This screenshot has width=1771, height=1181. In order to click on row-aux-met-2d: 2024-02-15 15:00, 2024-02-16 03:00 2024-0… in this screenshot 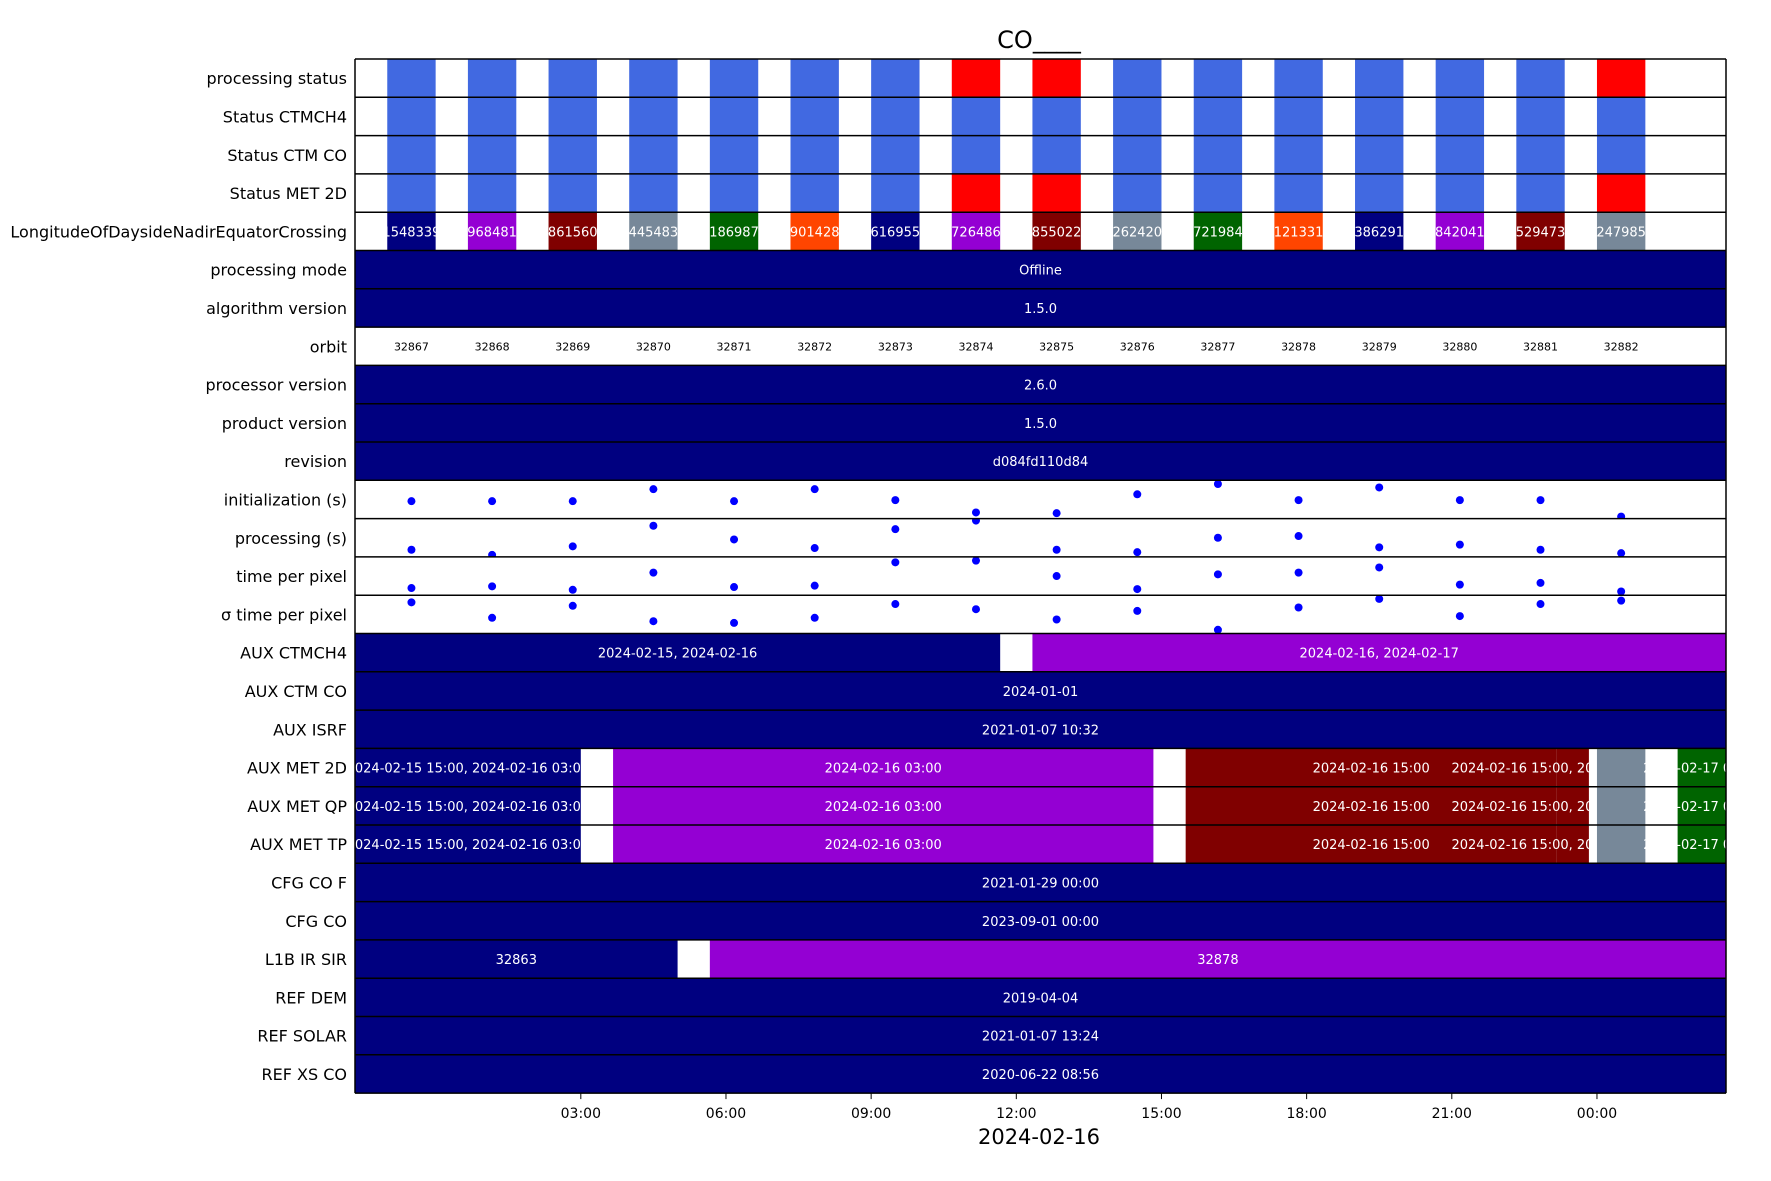, I will do `click(1003, 767)`.